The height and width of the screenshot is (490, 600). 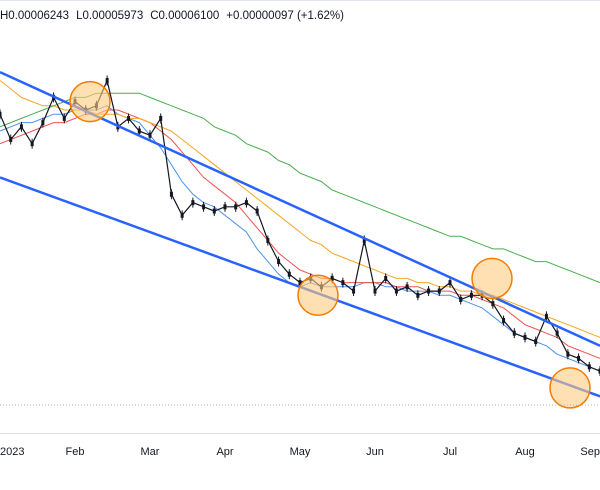 What do you see at coordinates (525, 452) in the screenshot?
I see `time-axis-label: Aug` at bounding box center [525, 452].